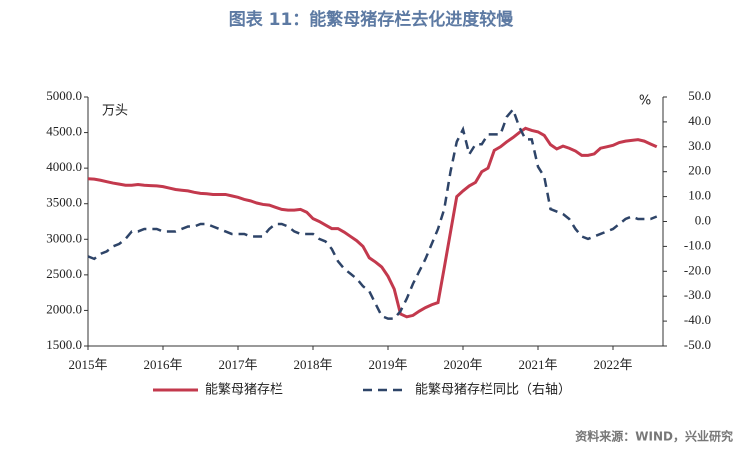  I want to click on y-axis-unit: 万头, so click(115, 111).